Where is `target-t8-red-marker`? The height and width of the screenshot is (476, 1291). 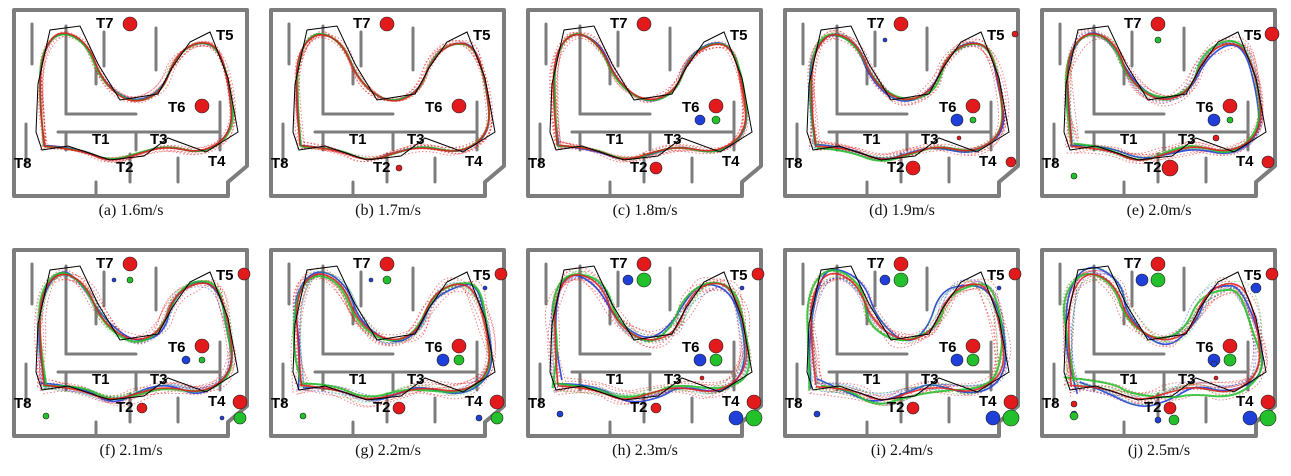 target-t8-red-marker is located at coordinates (1074, 404).